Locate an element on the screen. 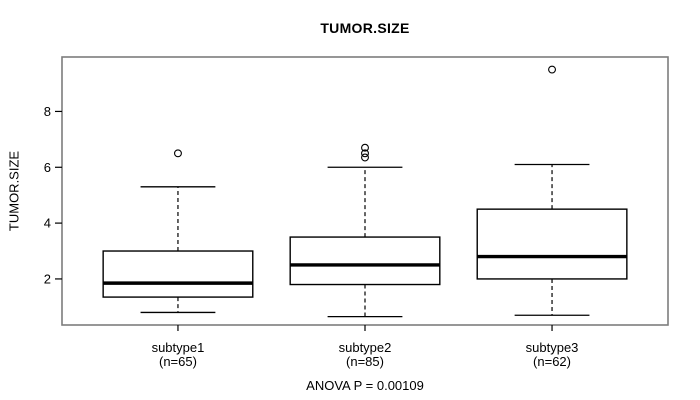 The width and height of the screenshot is (700, 400). group-label: subtype2 is located at coordinates (365, 347).